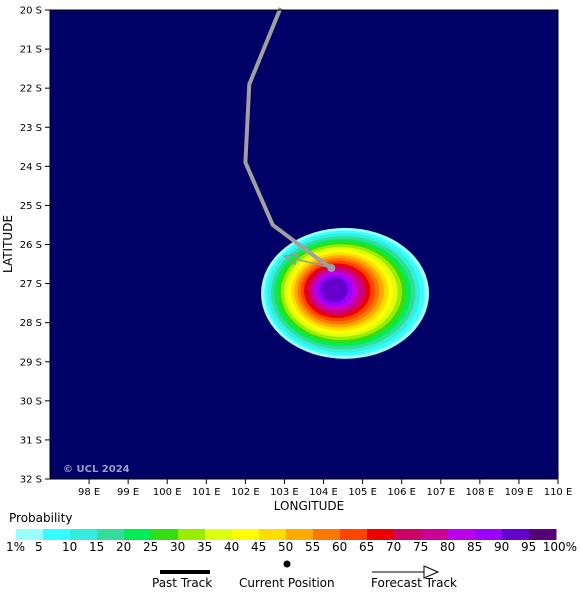 This screenshot has width=580, height=599. What do you see at coordinates (232, 547) in the screenshot?
I see `legend-label: 40` at bounding box center [232, 547].